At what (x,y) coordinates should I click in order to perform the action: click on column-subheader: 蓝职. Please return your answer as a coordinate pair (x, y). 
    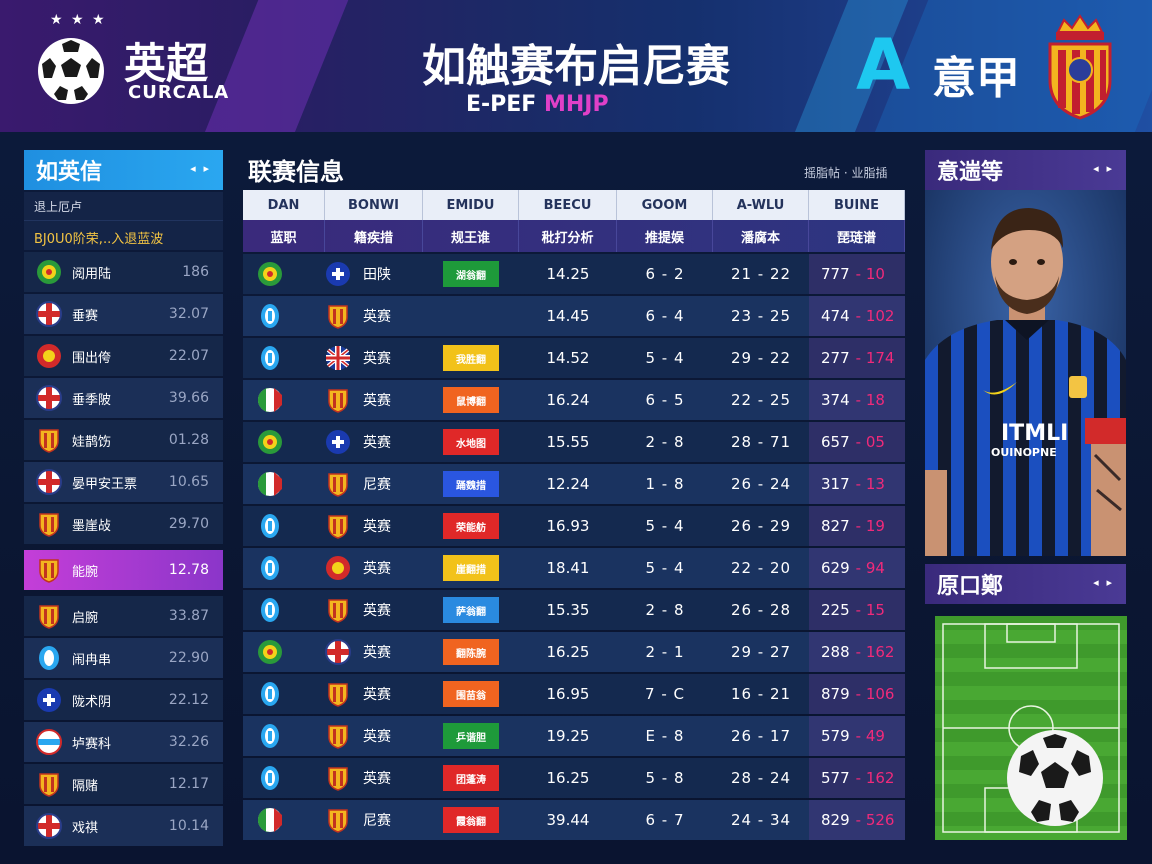
    Looking at the image, I should click on (284, 236).